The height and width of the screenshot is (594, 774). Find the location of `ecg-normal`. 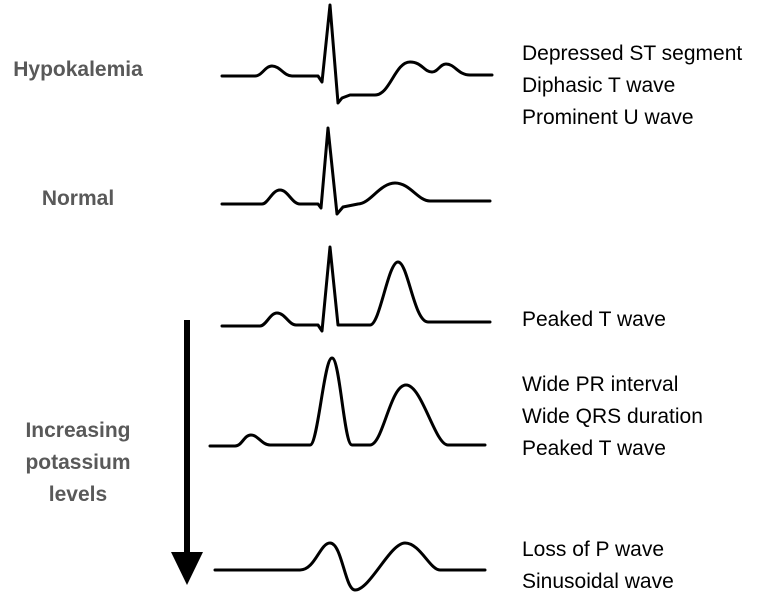

ecg-normal is located at coordinates (356, 171).